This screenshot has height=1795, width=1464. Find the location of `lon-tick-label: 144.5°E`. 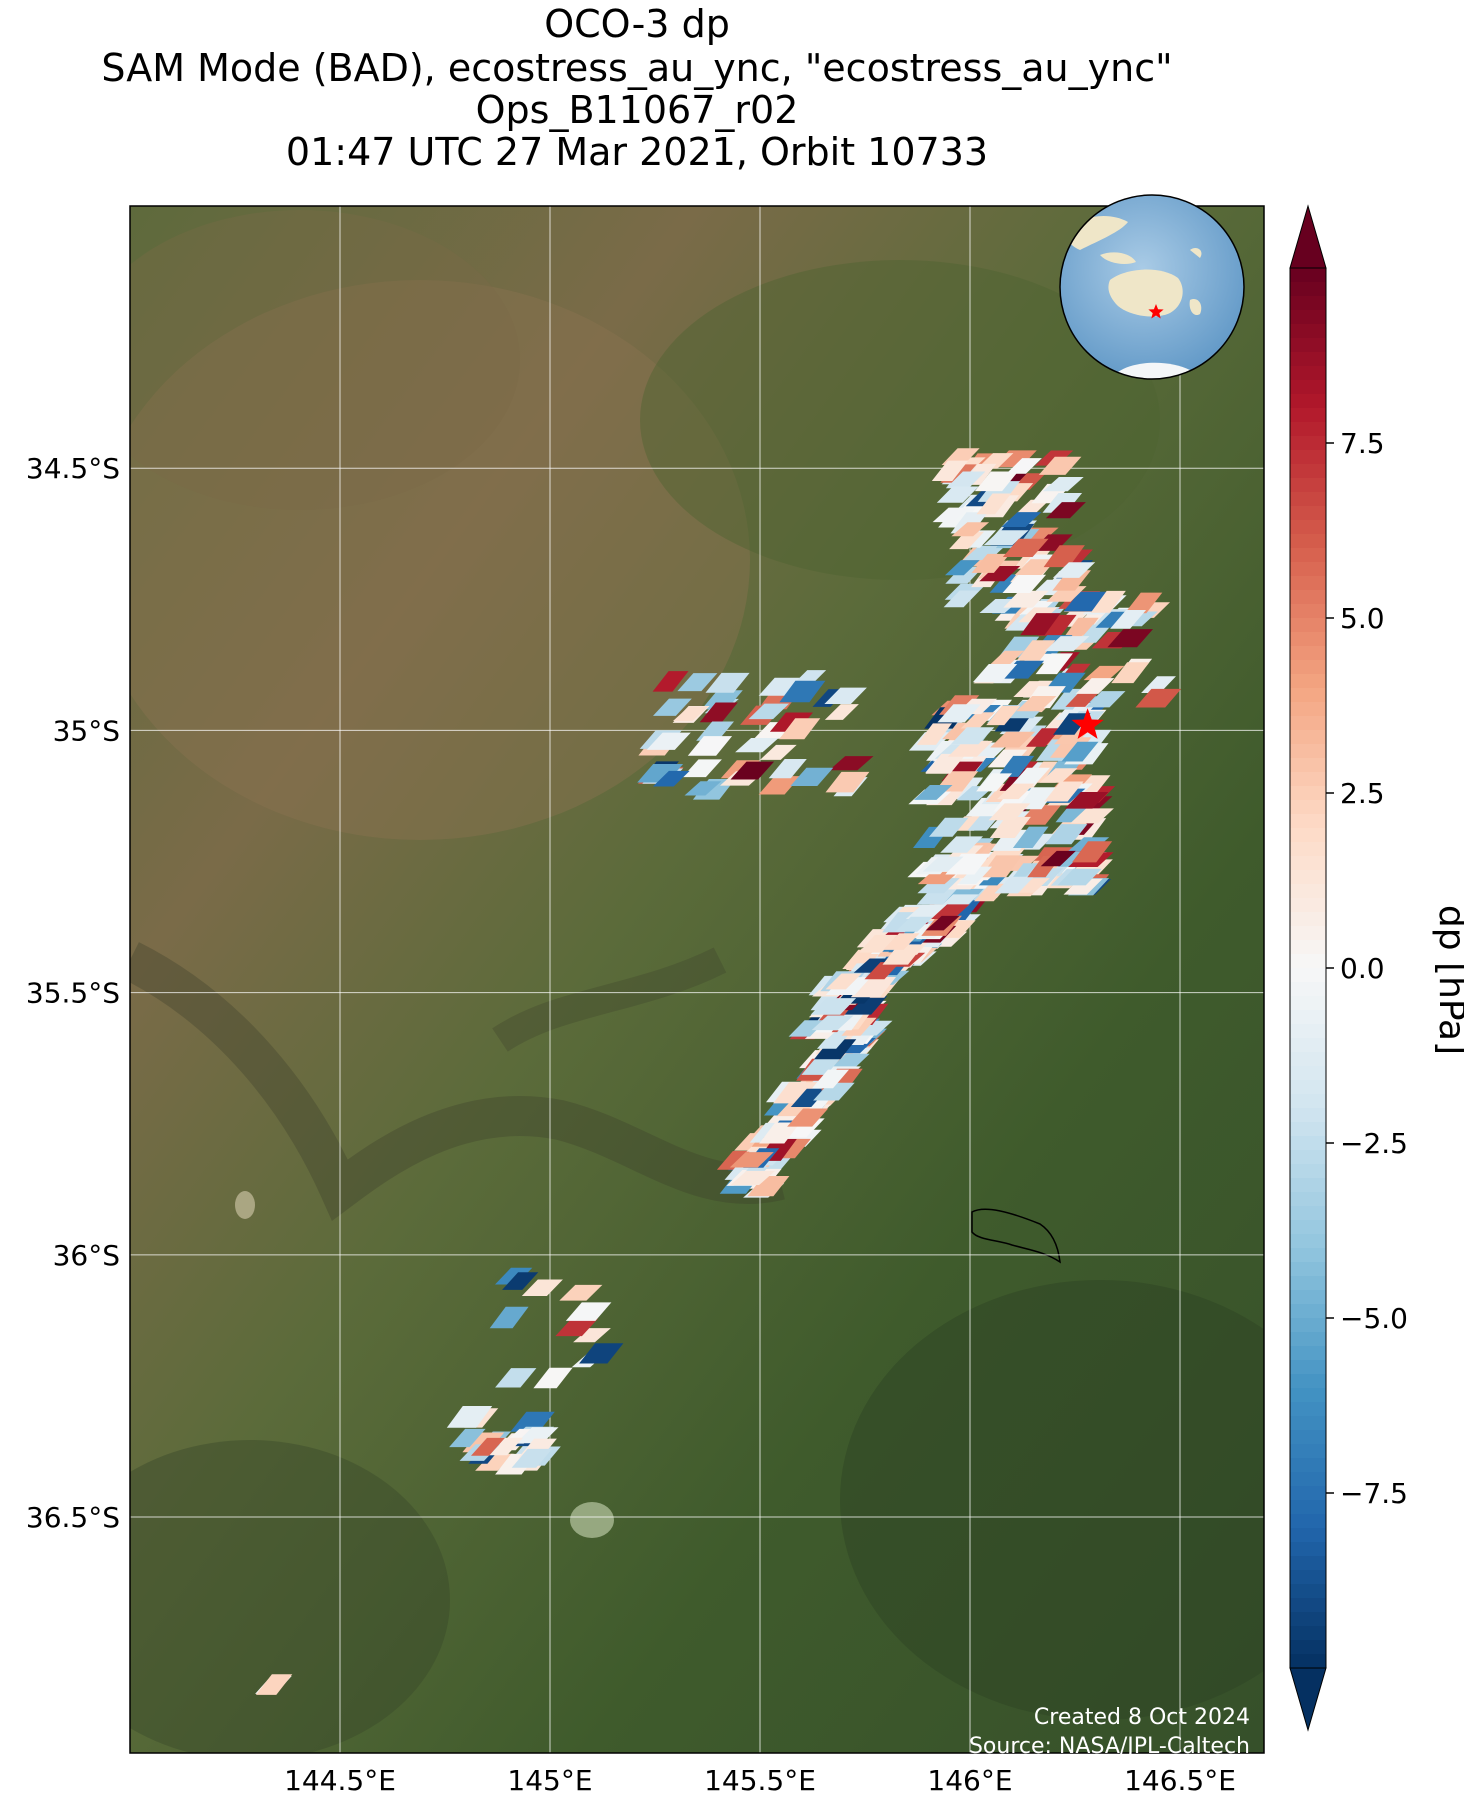

lon-tick-label: 144.5°E is located at coordinates (340, 1779).